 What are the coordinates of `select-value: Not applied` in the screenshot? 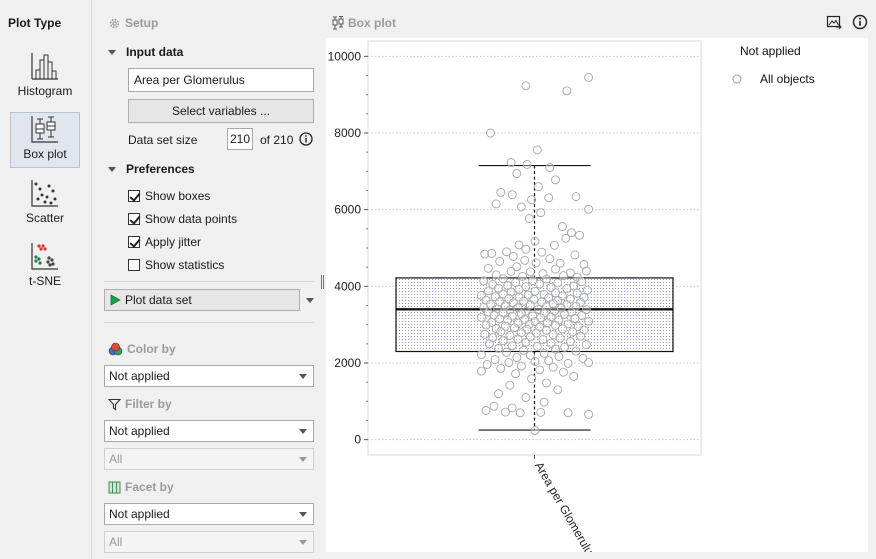 It's located at (139, 431).